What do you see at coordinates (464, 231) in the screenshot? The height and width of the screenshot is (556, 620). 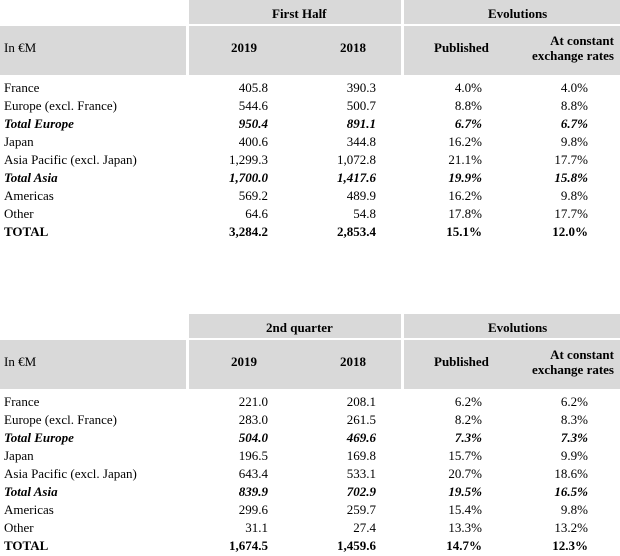 I see `published-change: 15.1%` at bounding box center [464, 231].